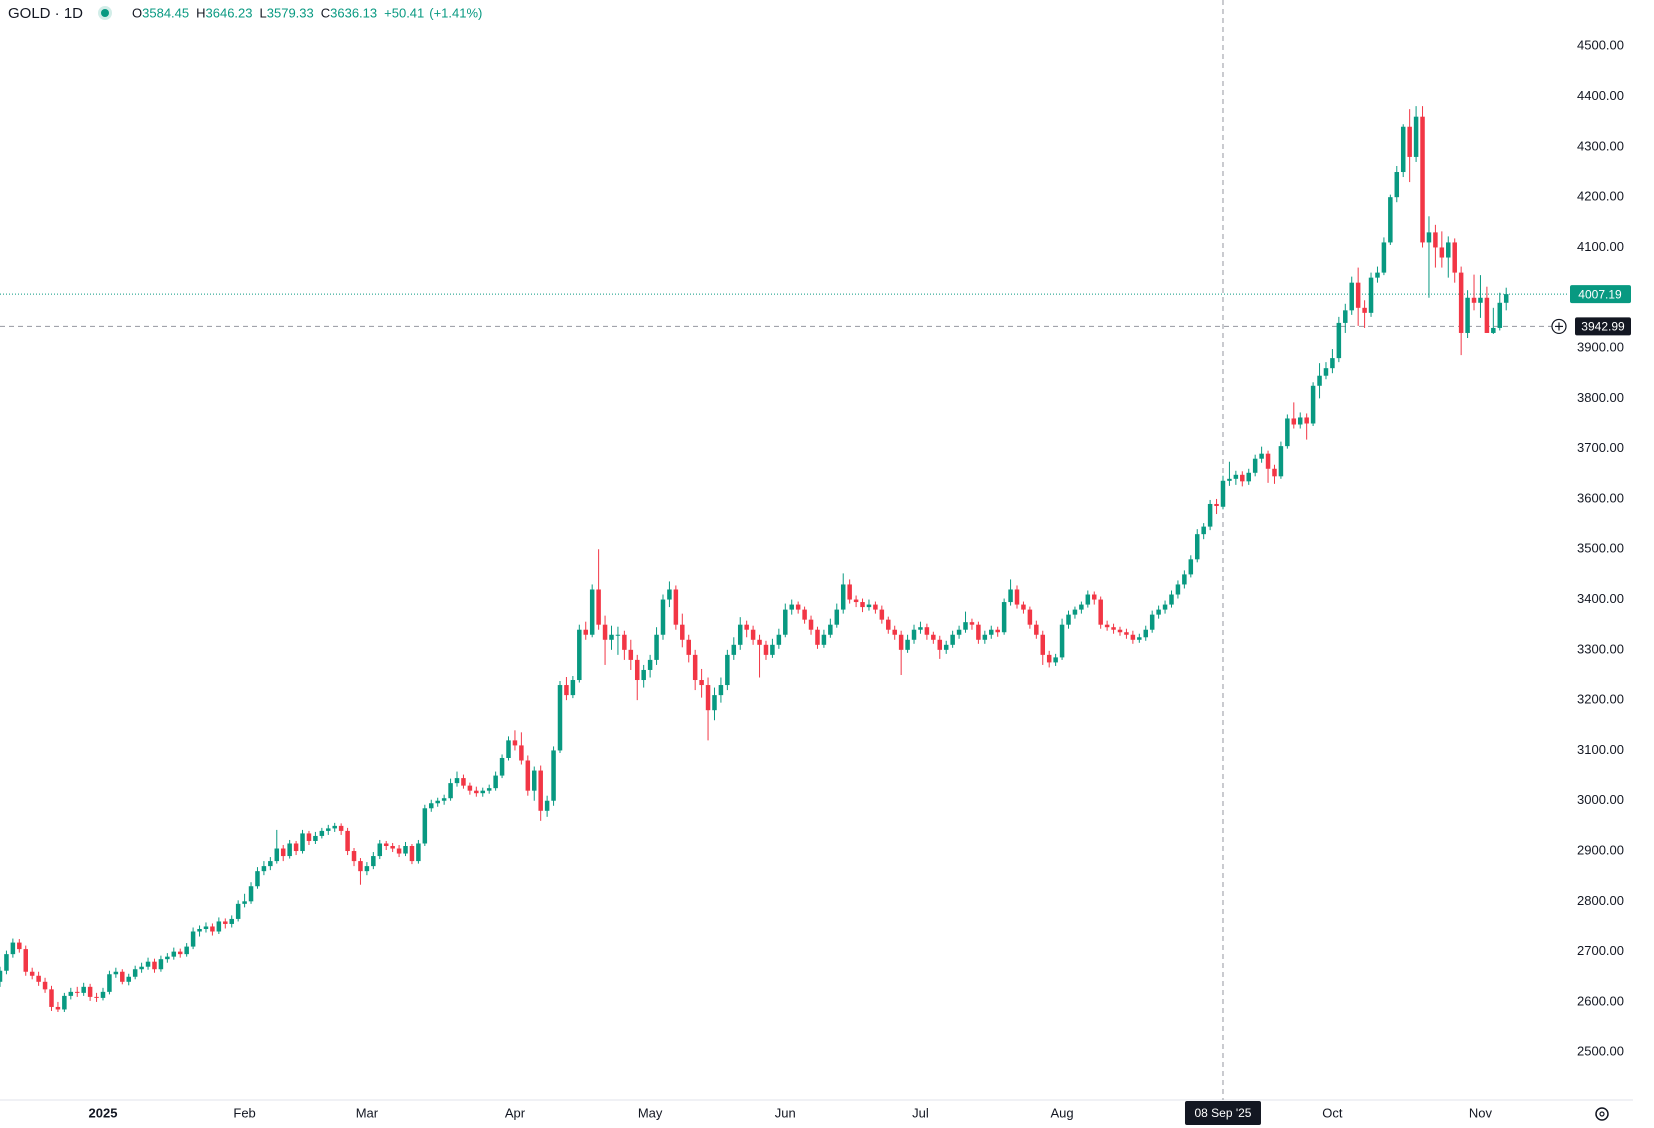 This screenshot has height=1128, width=1654. Describe the element at coordinates (103, 1112) in the screenshot. I see `x-tick-label: 2025` at that location.